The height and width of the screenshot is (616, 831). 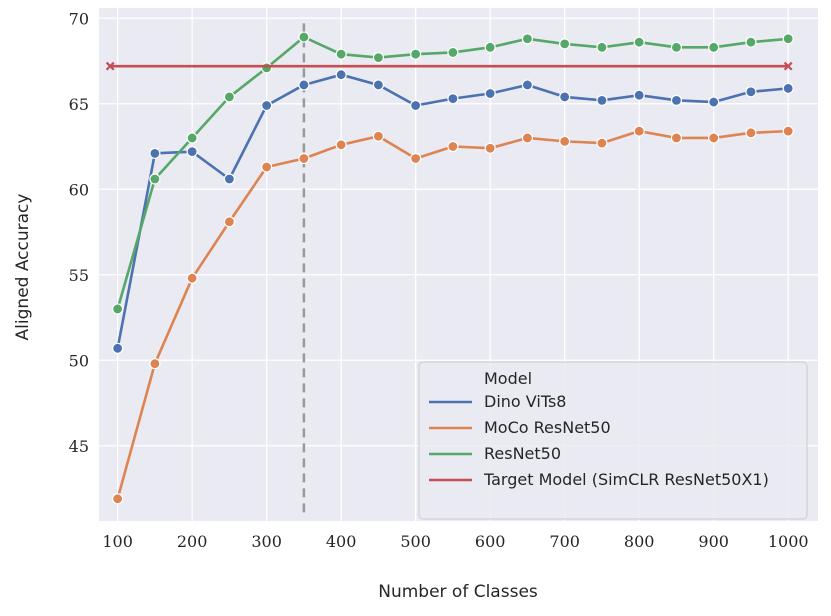 What do you see at coordinates (79, 104) in the screenshot?
I see `y-tick-label: 65` at bounding box center [79, 104].